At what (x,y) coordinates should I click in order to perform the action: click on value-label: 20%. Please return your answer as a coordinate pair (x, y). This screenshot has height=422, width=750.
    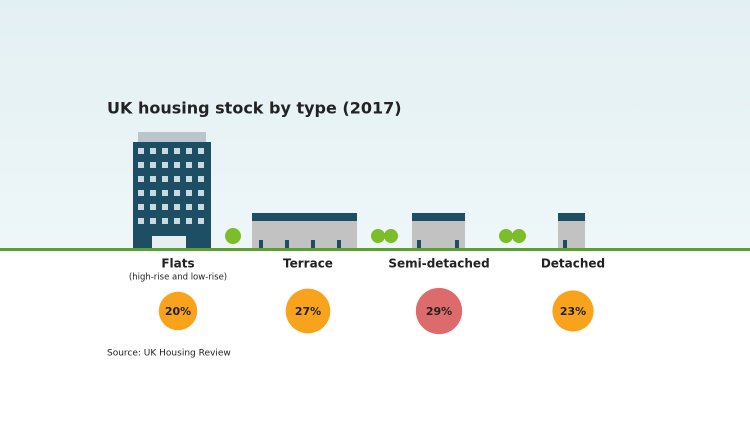
    Looking at the image, I should click on (178, 311).